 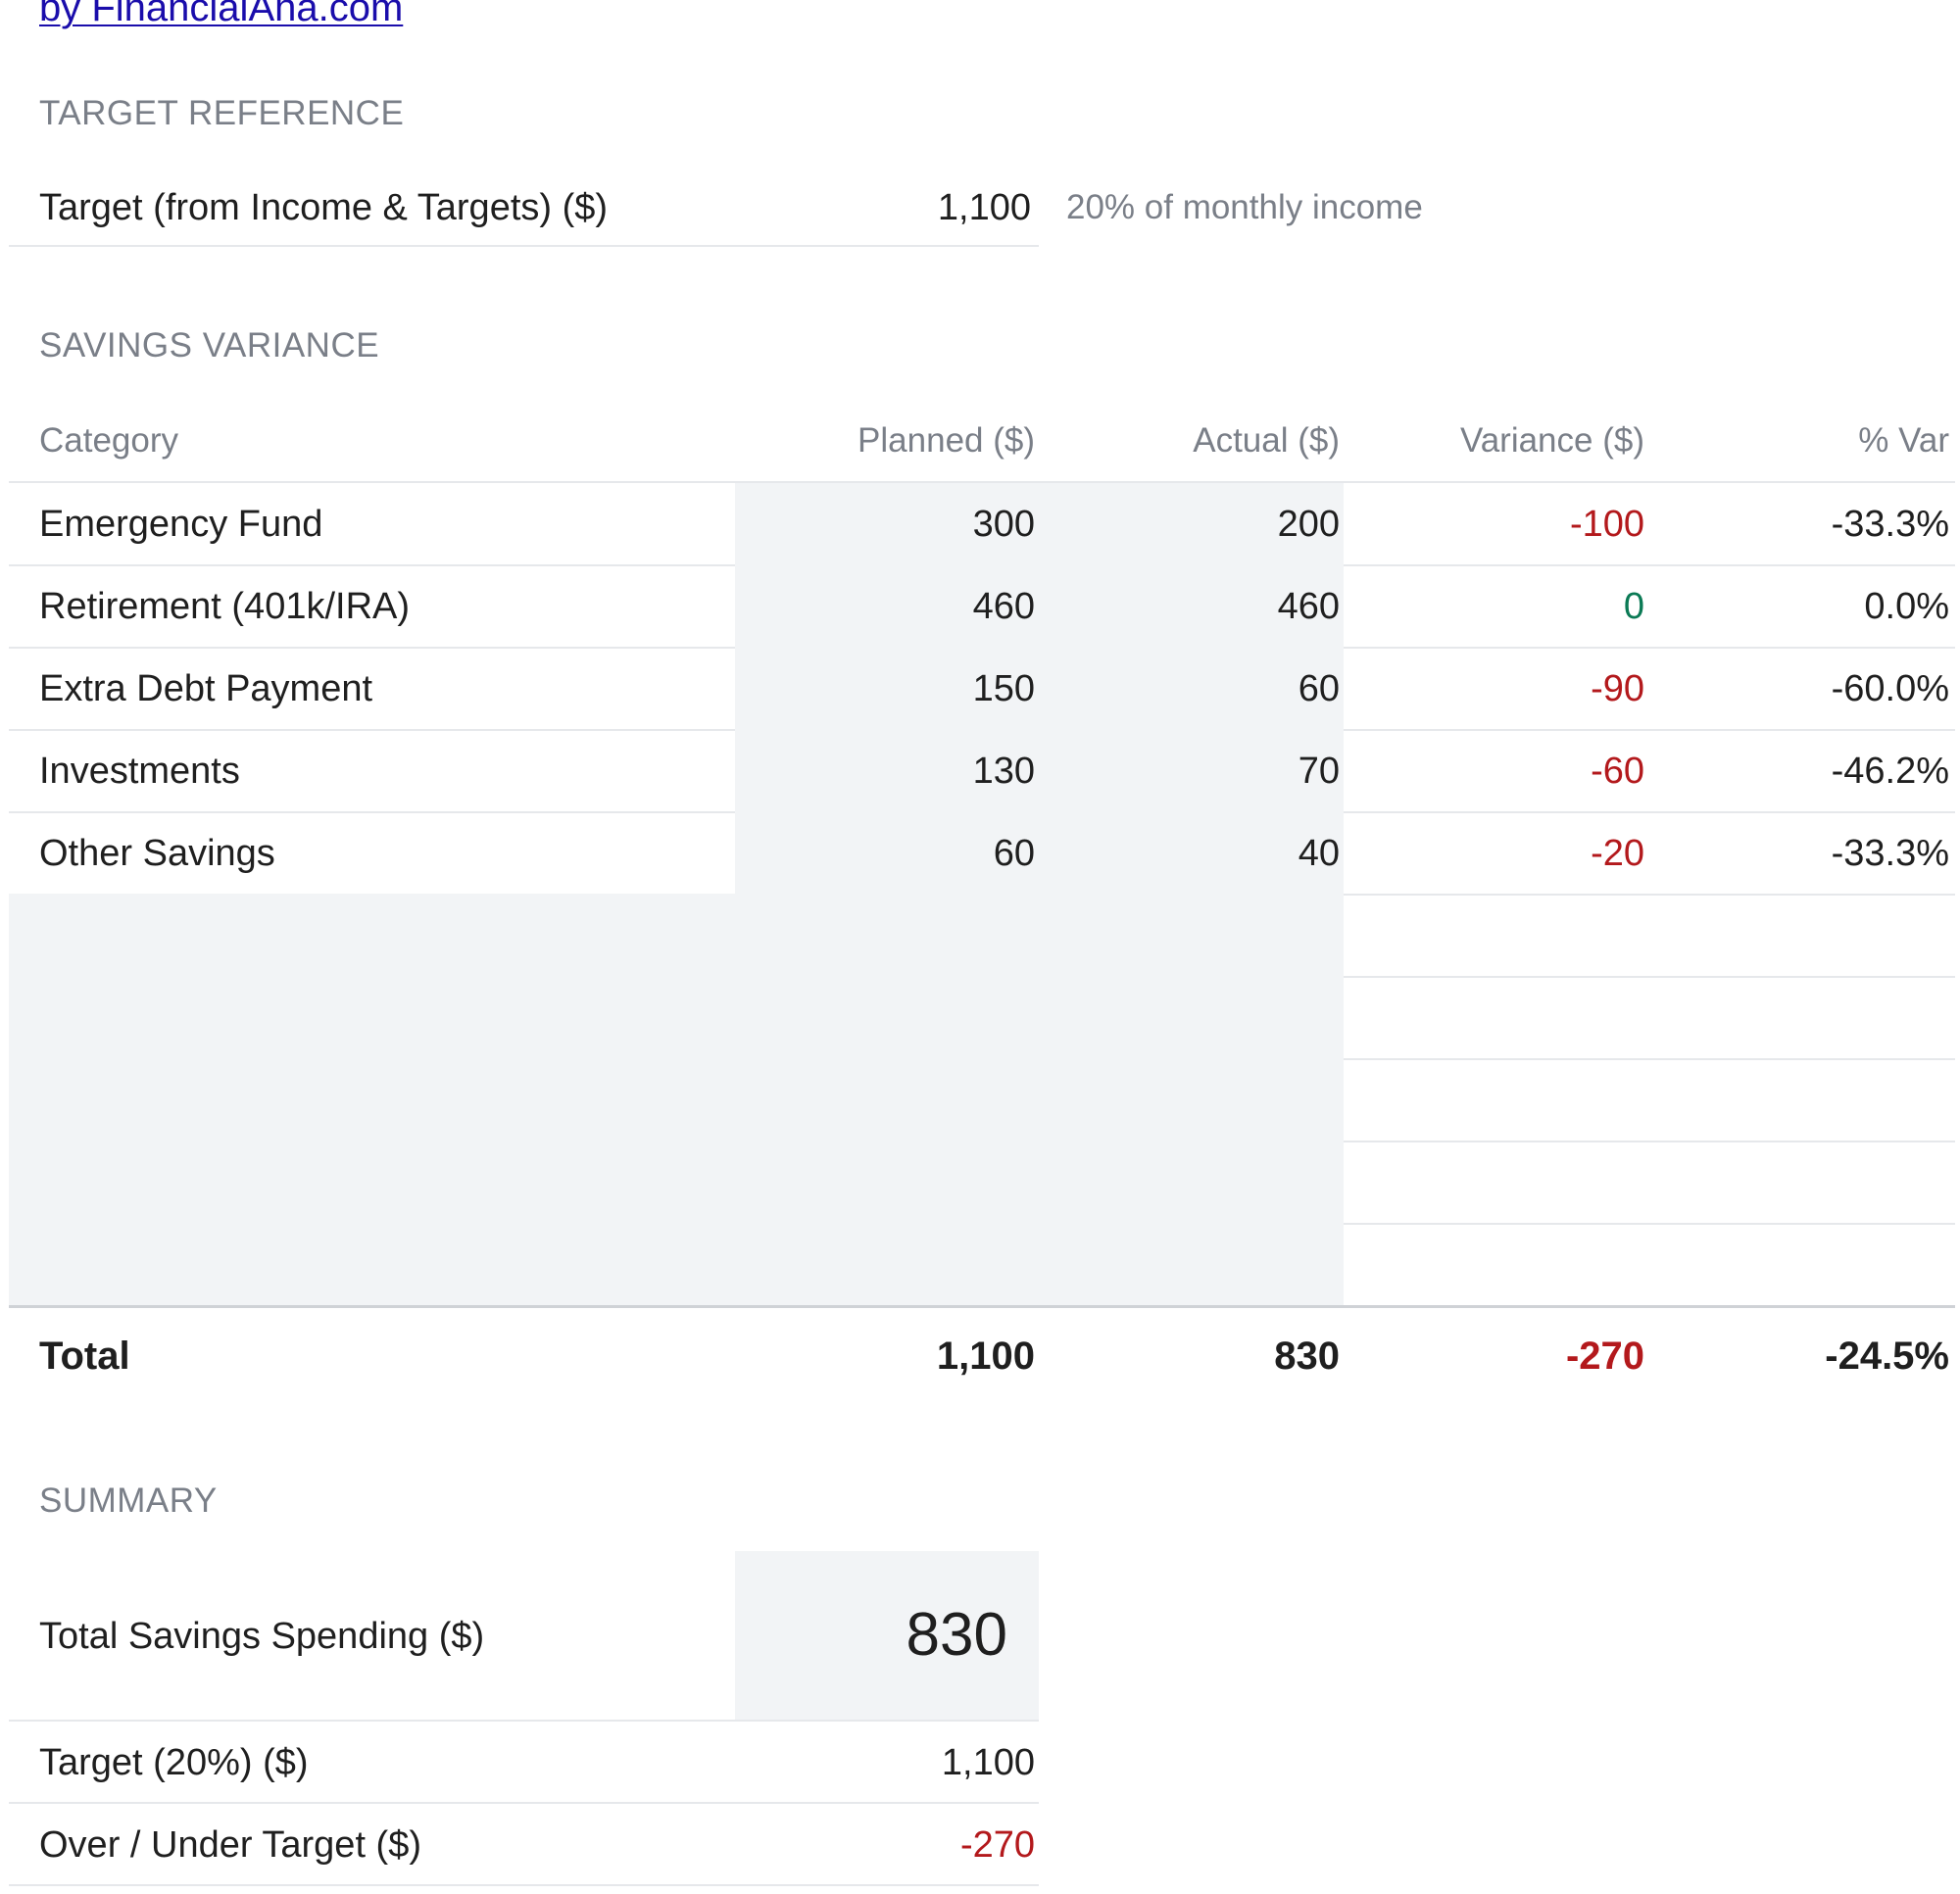 I want to click on target-reference-divider, so click(x=524, y=246).